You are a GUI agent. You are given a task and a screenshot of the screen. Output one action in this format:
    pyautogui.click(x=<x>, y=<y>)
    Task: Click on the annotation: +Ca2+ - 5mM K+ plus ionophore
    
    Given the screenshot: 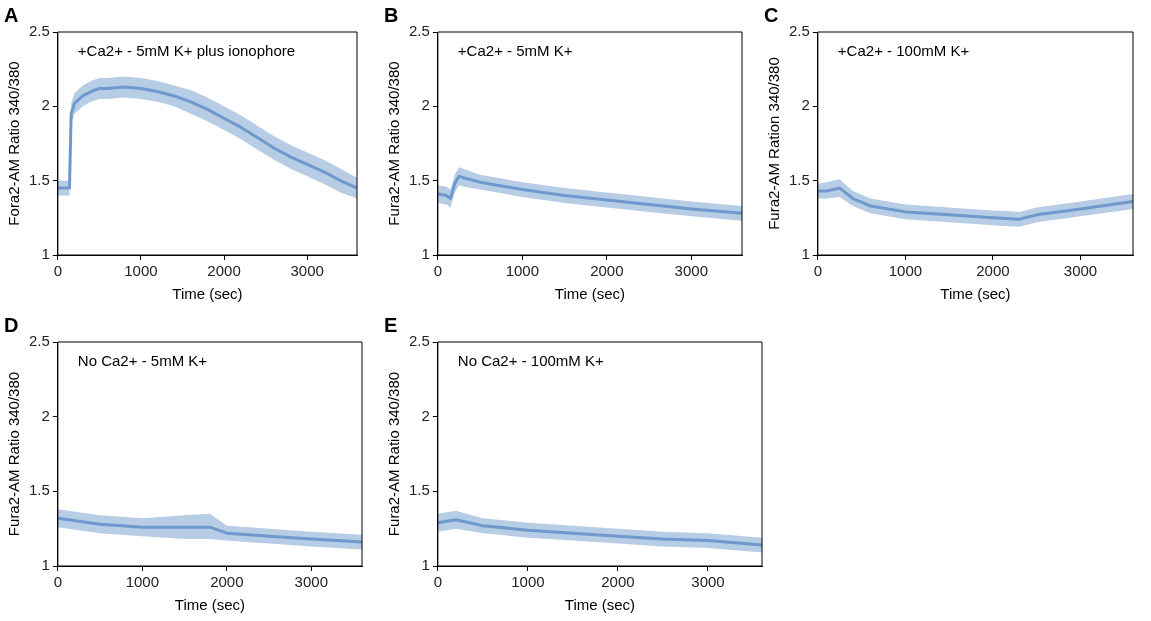 What is the action you would take?
    pyautogui.click(x=186, y=50)
    